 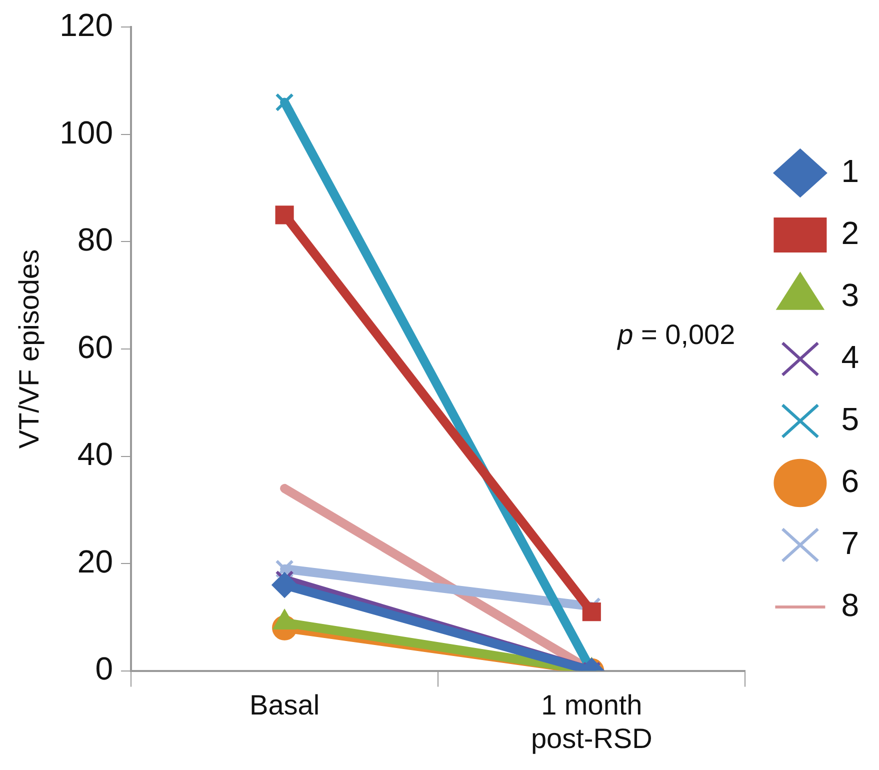 I want to click on y-tick-label: 20, so click(x=95, y=561).